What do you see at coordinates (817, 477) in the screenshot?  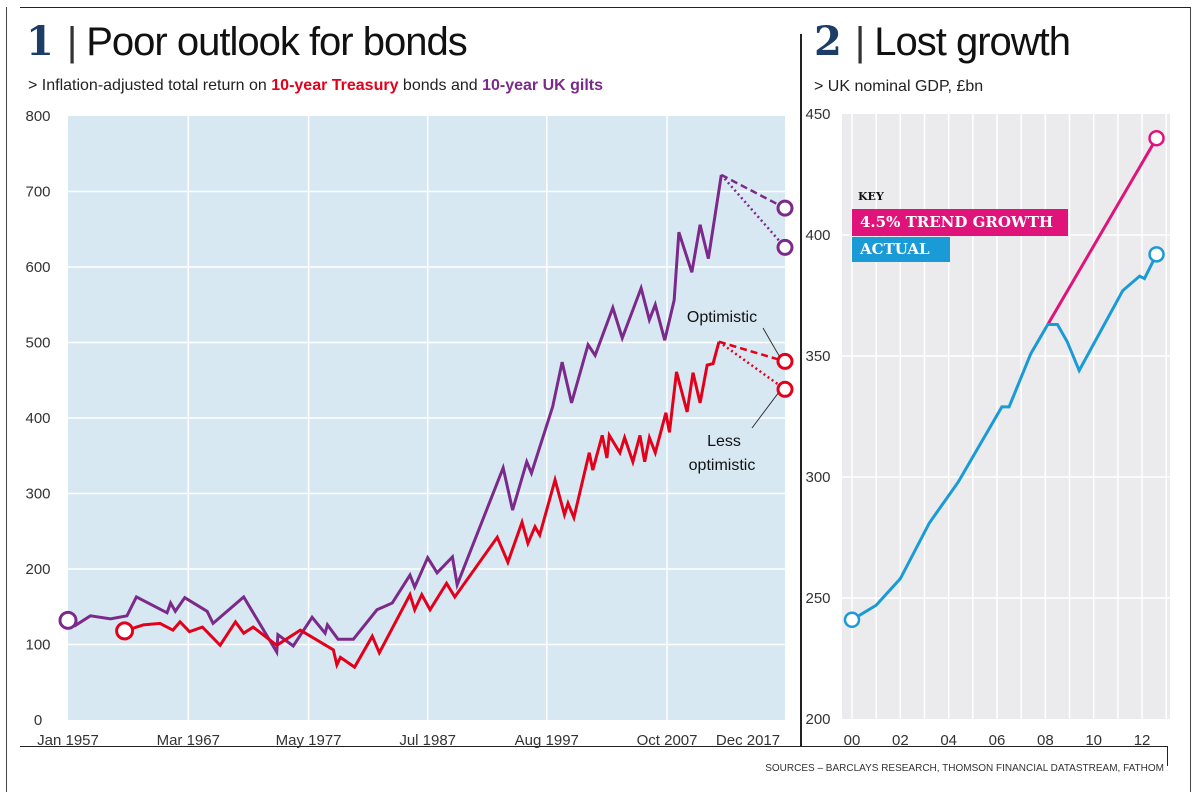 I see `chart2-y-tick-label: 300` at bounding box center [817, 477].